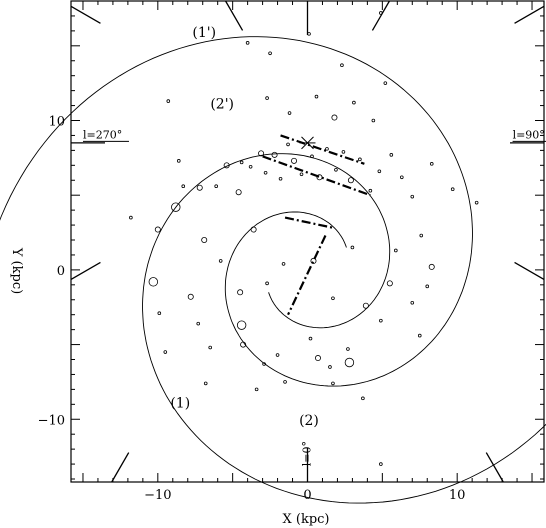  Describe the element at coordinates (51, 420) in the screenshot. I see `y-tick-label: −10` at that location.